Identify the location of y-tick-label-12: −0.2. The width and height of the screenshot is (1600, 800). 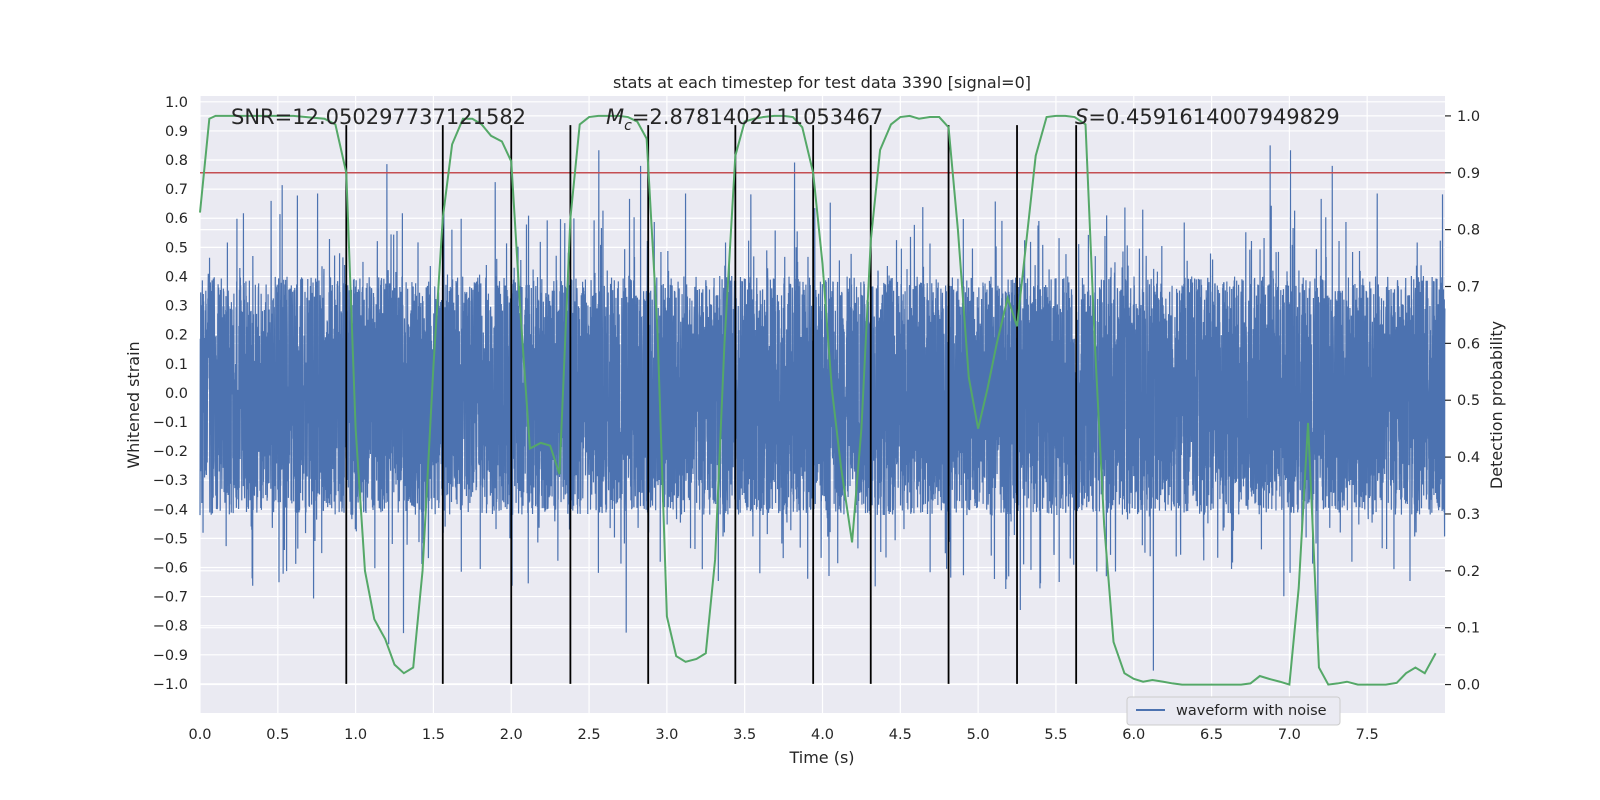
(170, 452).